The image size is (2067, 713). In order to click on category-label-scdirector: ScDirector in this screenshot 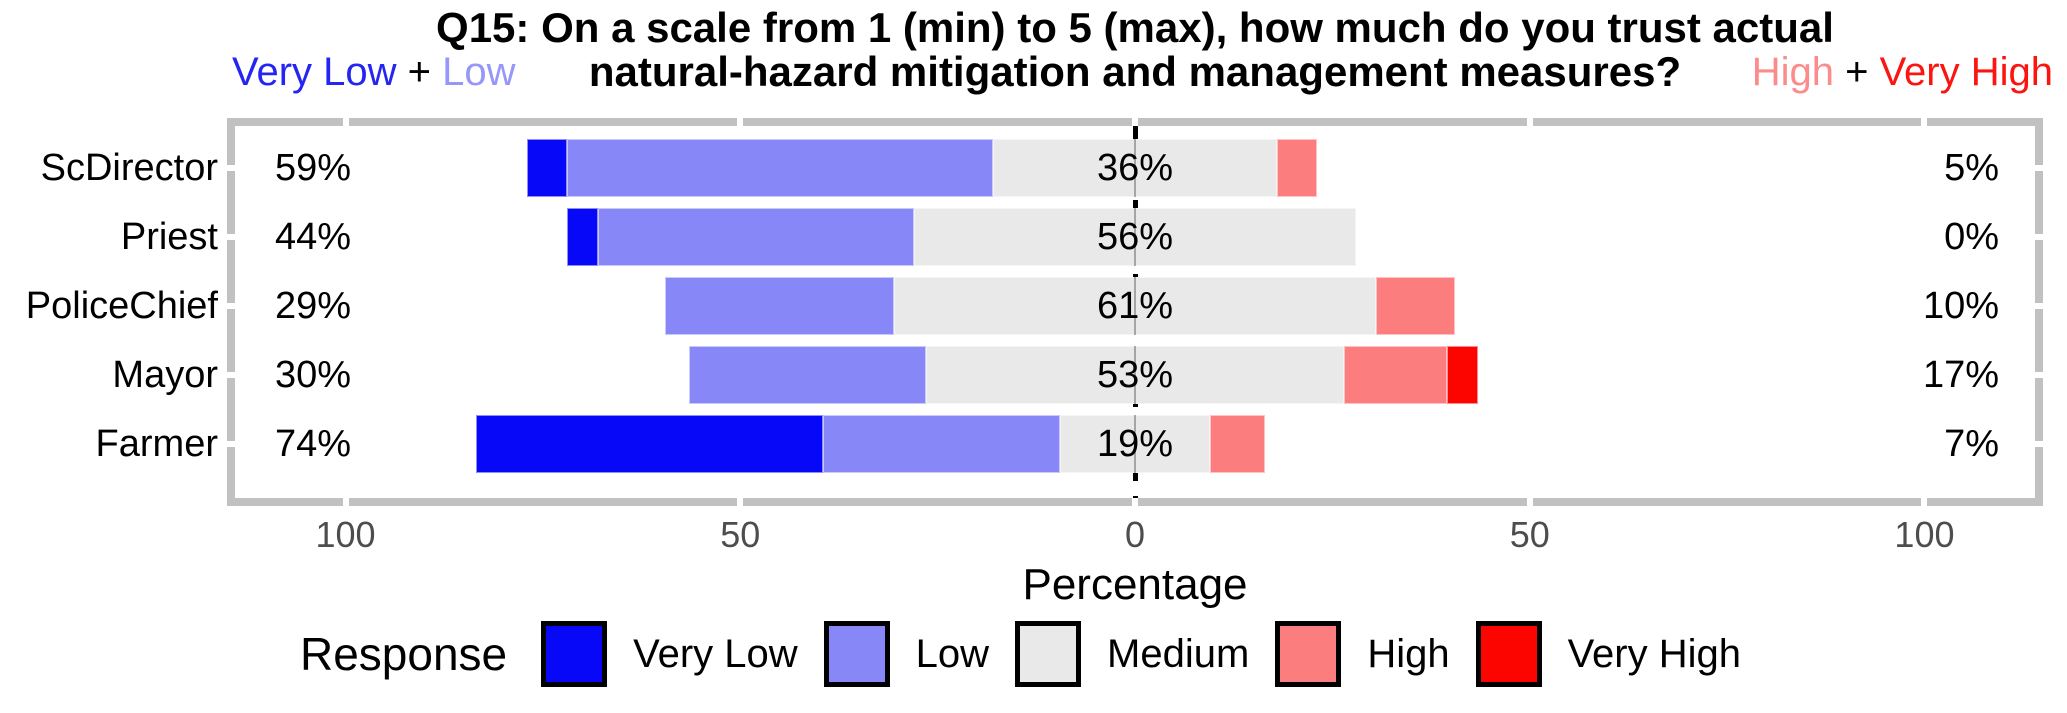, I will do `click(129, 168)`.